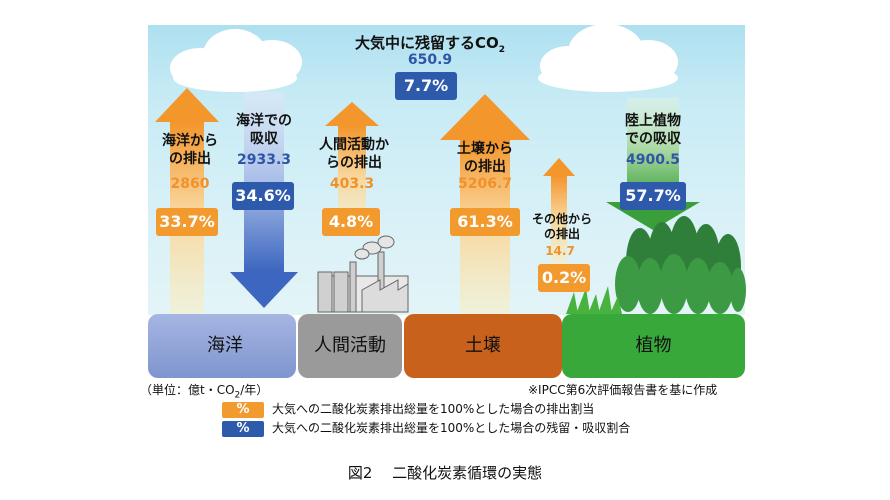  I want to click on legend-swatch-orange: %, so click(243, 409).